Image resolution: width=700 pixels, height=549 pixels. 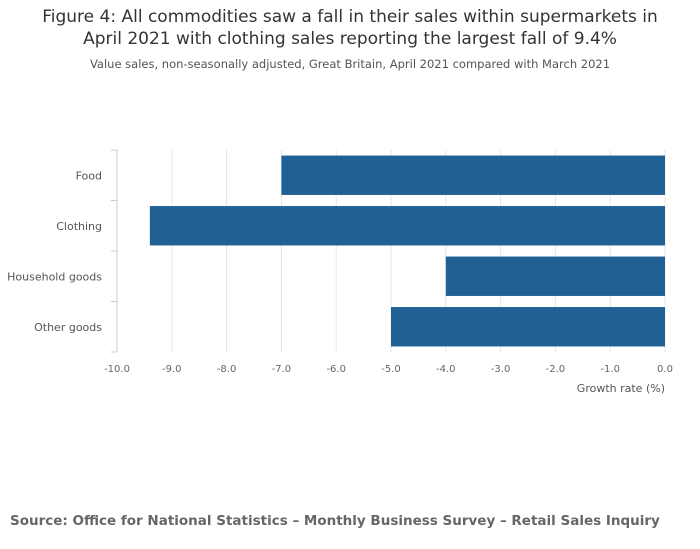 I want to click on bar-food, so click(x=473, y=175).